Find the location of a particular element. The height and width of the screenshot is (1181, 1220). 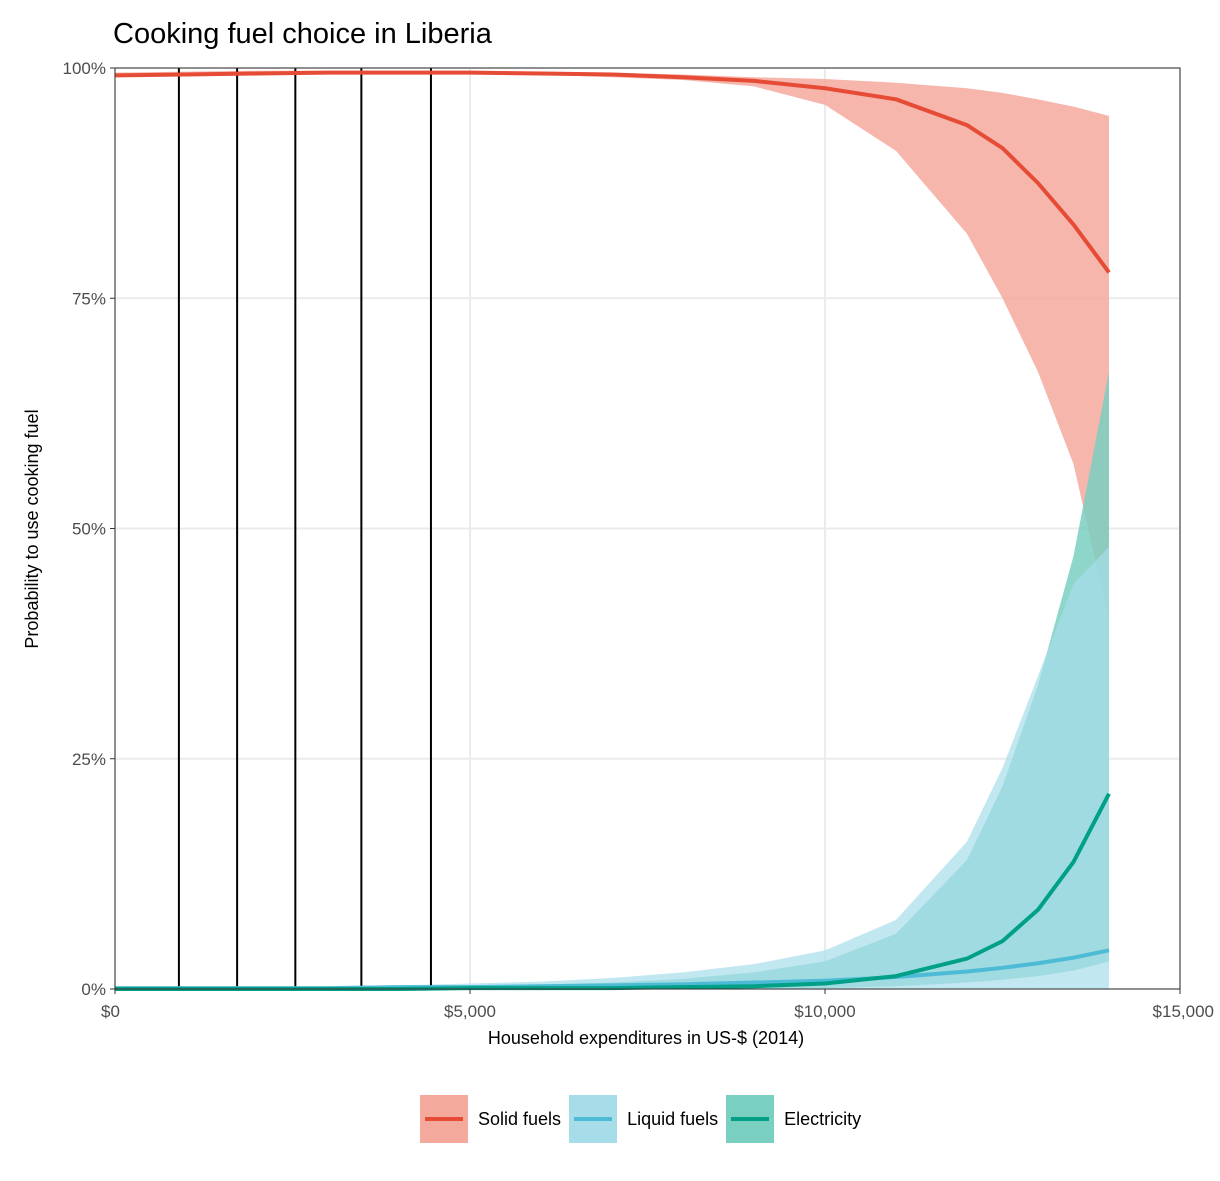

y-tick-label: 100% is located at coordinates (84, 68).